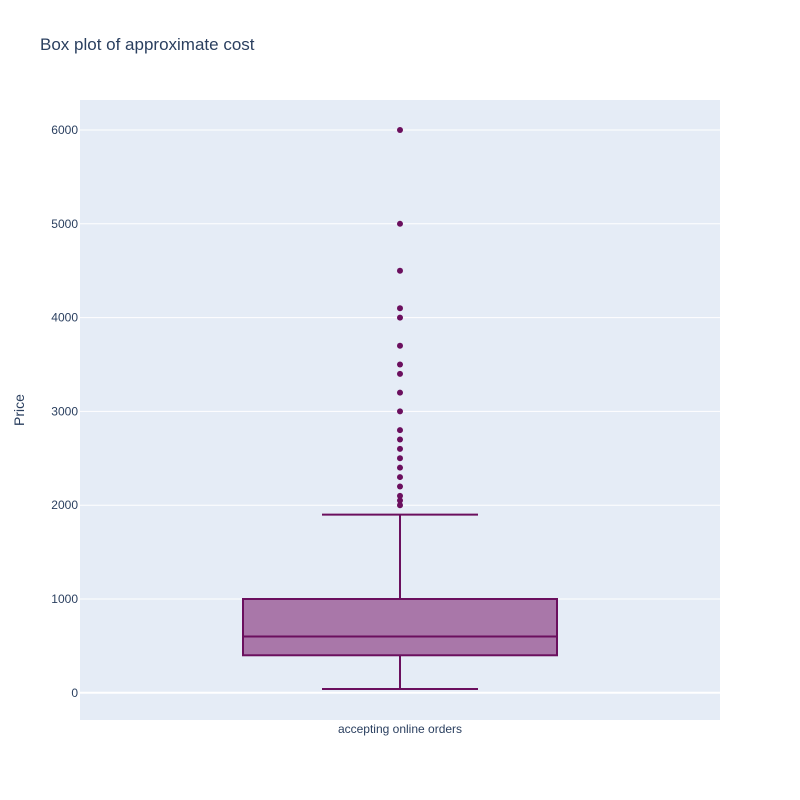 The image size is (800, 800). Describe the element at coordinates (64, 599) in the screenshot. I see `y-tick-label-1000: 1000` at that location.